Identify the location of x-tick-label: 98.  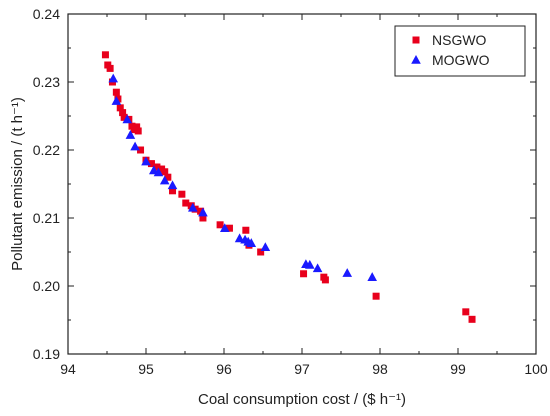
(380, 369).